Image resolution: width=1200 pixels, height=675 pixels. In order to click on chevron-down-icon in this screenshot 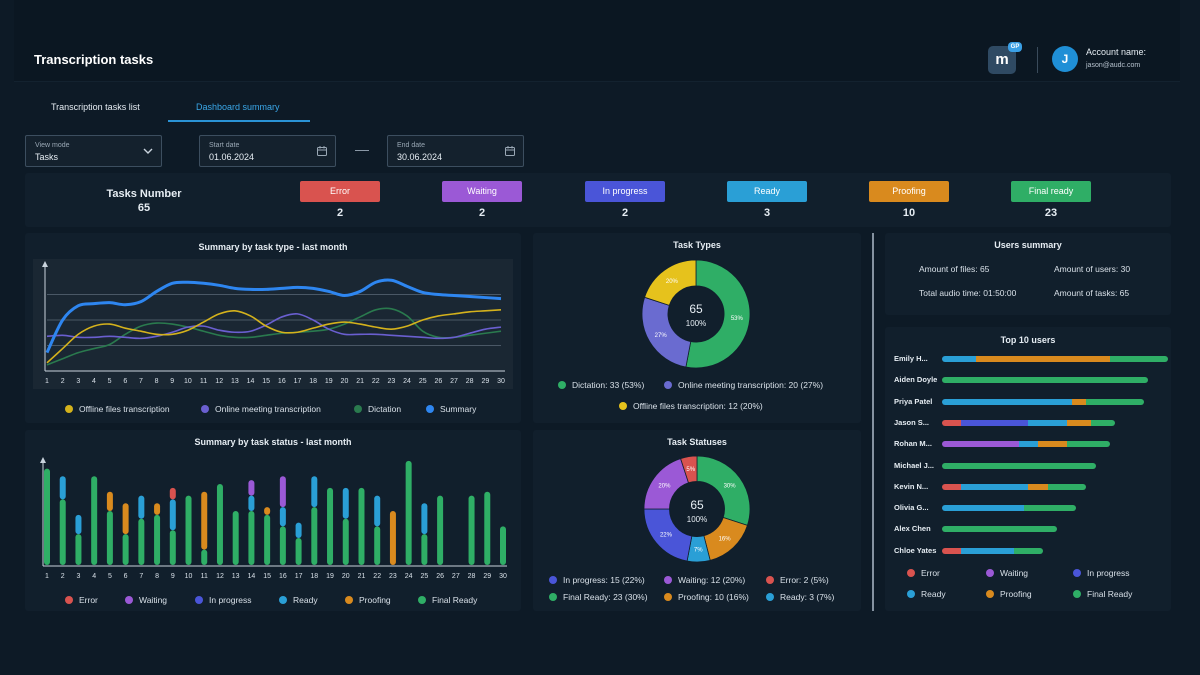, I will do `click(148, 151)`.